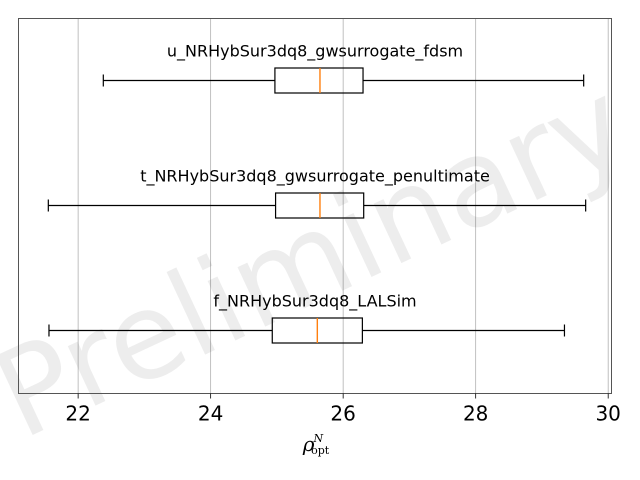 This screenshot has height=480, width=640. Describe the element at coordinates (475, 414) in the screenshot. I see `x-tick-label: 28` at that location.